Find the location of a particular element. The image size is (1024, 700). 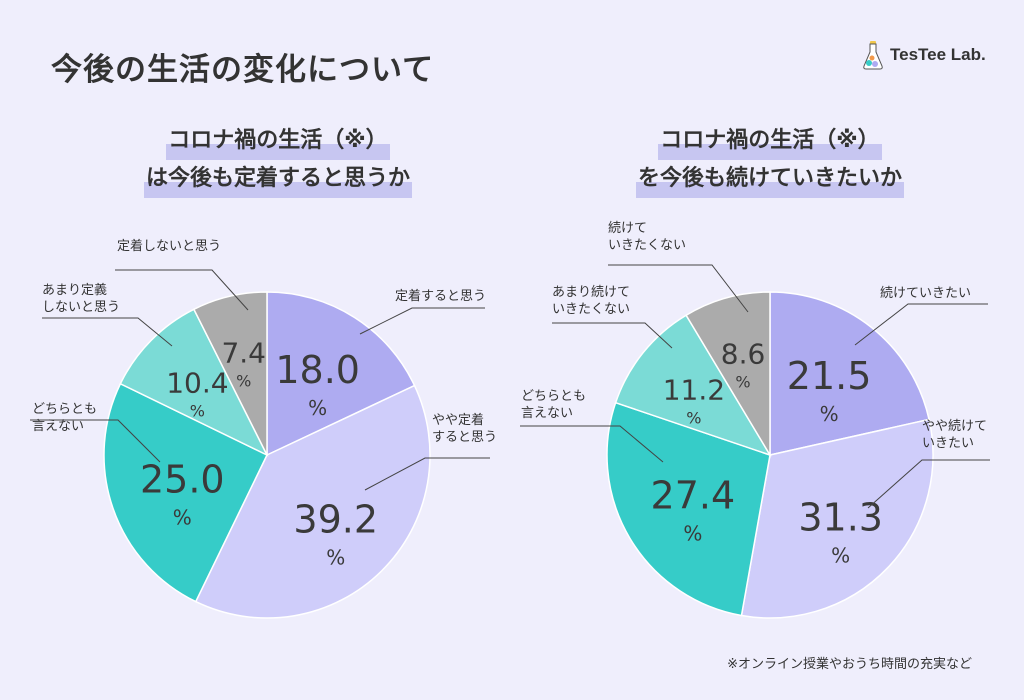

pie1-unit-label-0: % is located at coordinates (829, 414).